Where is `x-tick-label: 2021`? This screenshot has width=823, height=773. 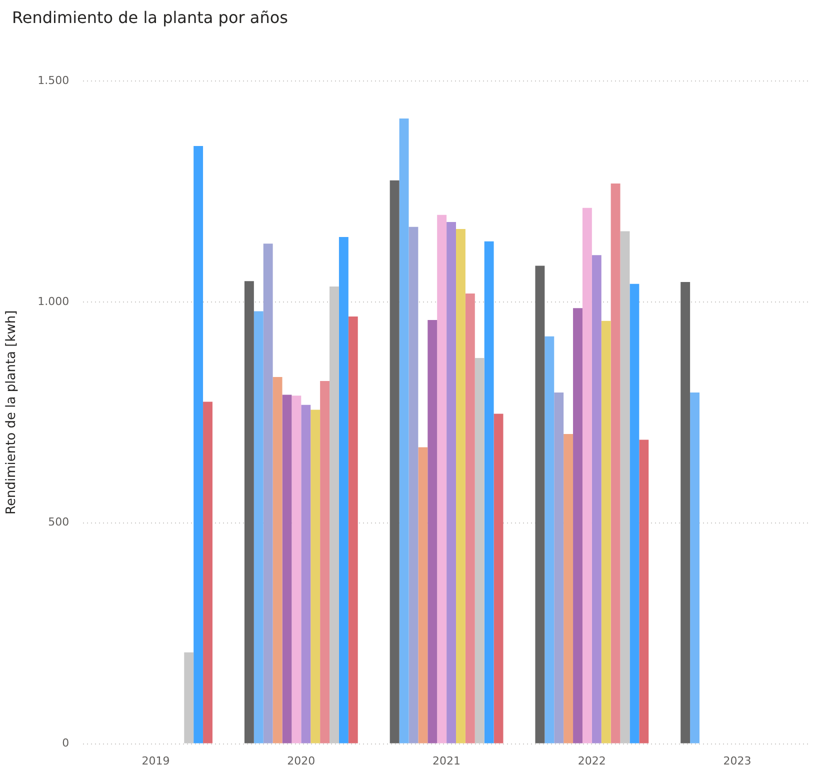 x-tick-label: 2021 is located at coordinates (446, 761).